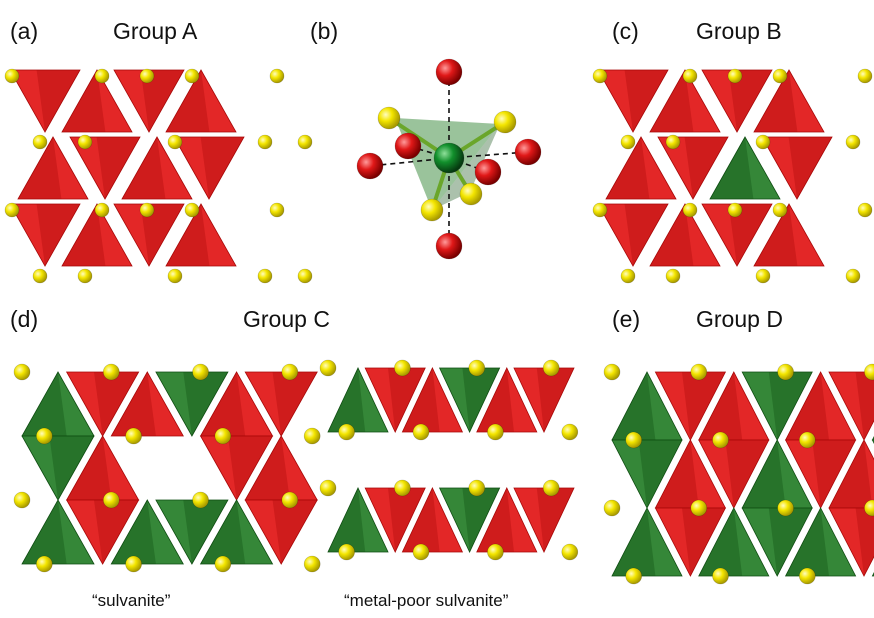  I want to click on panel-d-title: Group C, so click(286, 319).